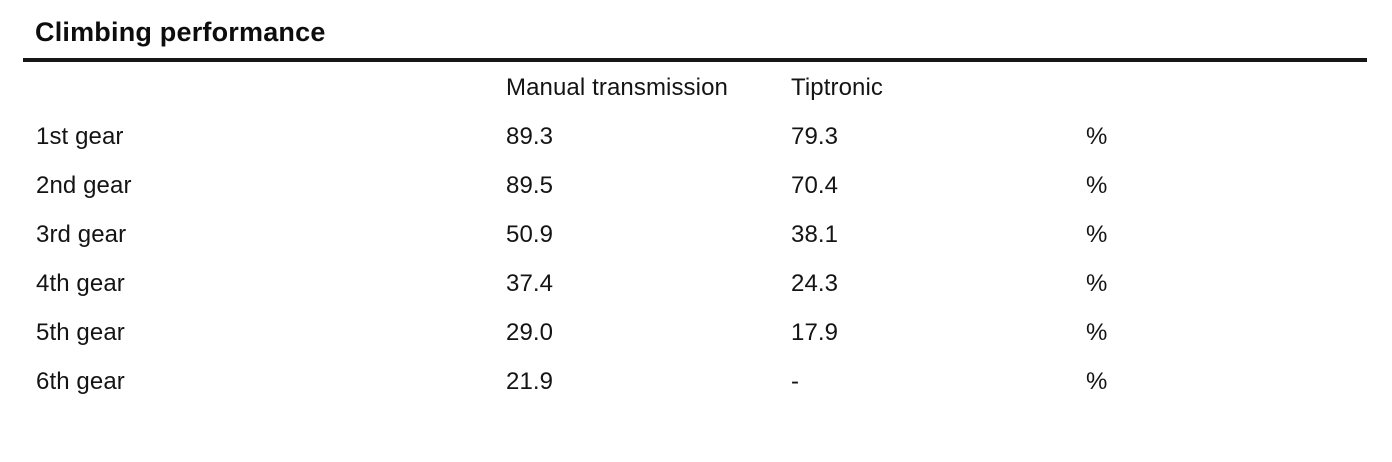 The width and height of the screenshot is (1392, 462). What do you see at coordinates (815, 283) in the screenshot?
I see `tiptronic-value: 24.3` at bounding box center [815, 283].